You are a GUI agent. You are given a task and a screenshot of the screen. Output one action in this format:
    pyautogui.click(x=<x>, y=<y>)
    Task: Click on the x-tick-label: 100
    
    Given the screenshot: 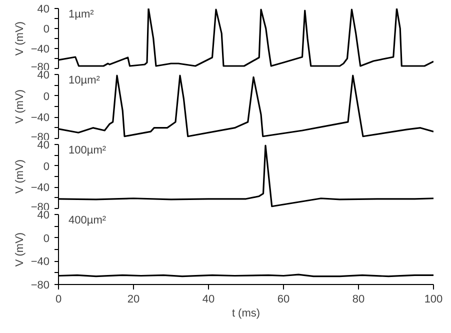 What is the action you would take?
    pyautogui.click(x=433, y=300)
    